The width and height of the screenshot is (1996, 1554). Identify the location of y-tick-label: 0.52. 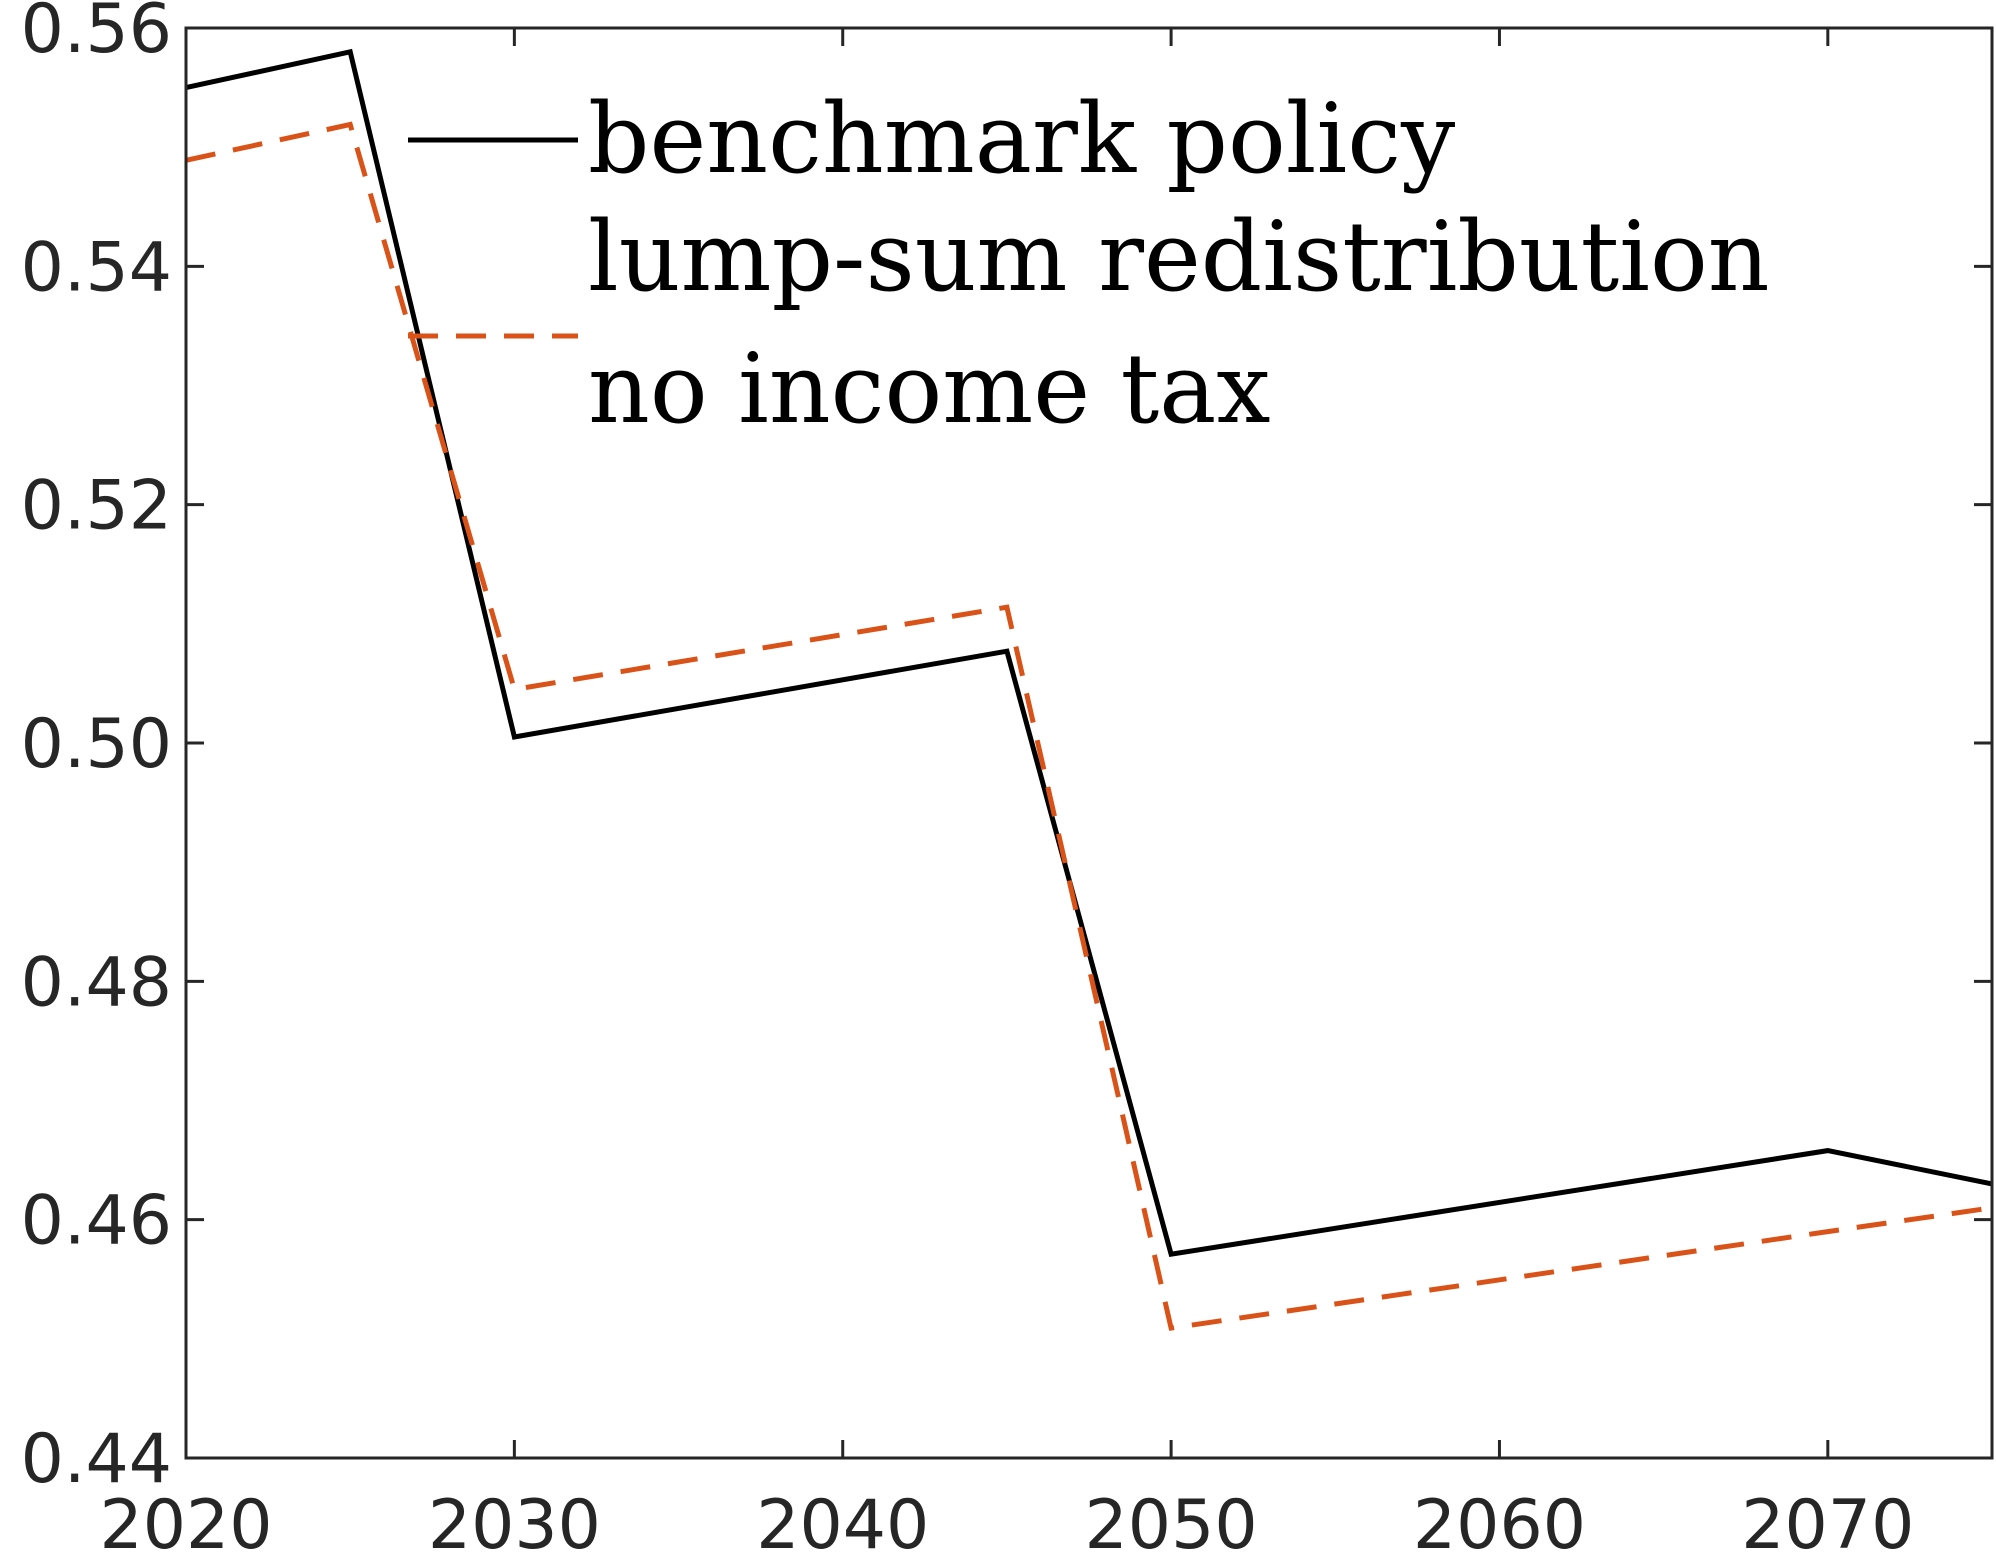
(96, 506).